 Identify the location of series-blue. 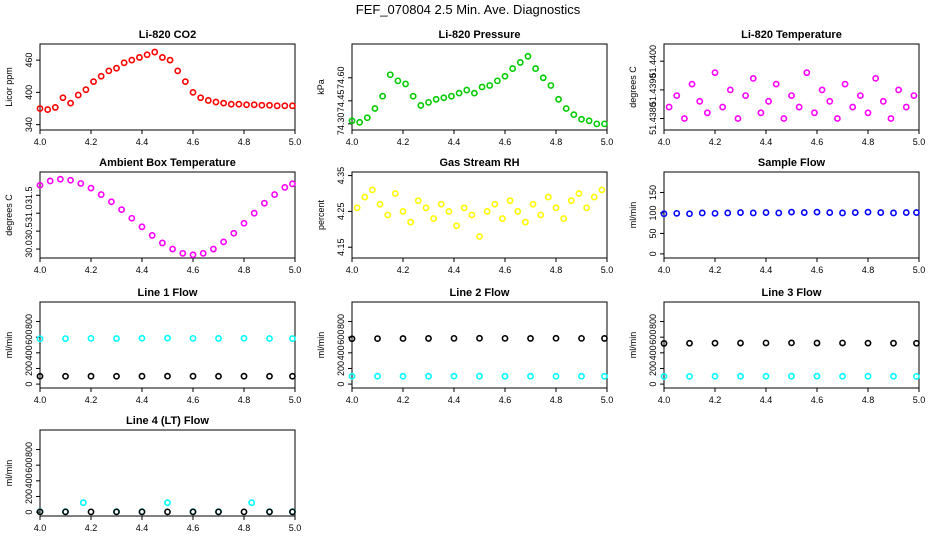
(790, 213).